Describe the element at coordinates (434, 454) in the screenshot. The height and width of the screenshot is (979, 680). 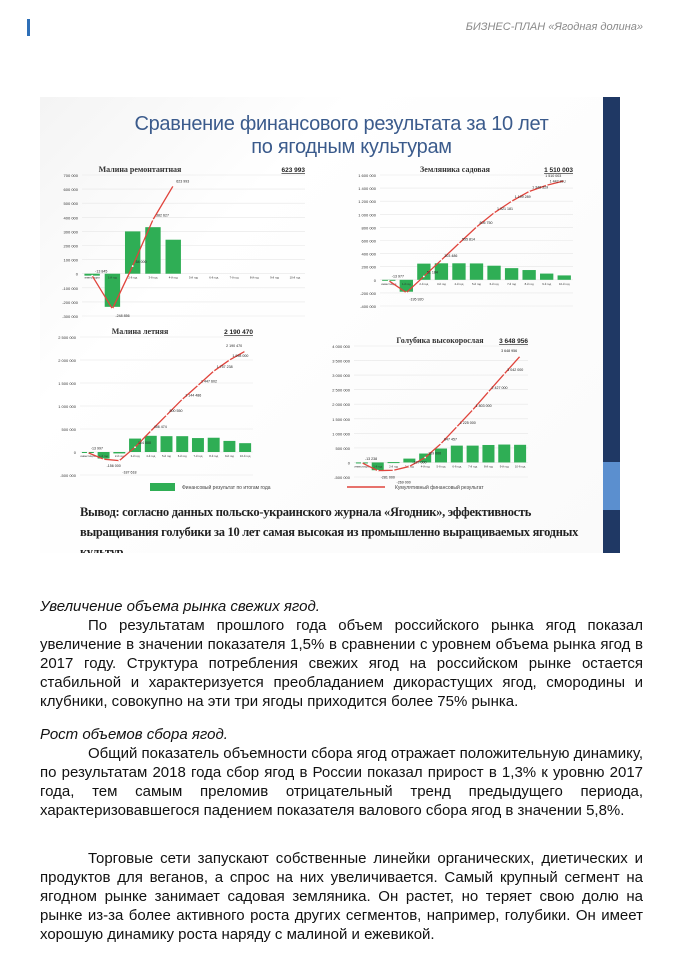
I see `cumulative-data-label: 169 000` at that location.